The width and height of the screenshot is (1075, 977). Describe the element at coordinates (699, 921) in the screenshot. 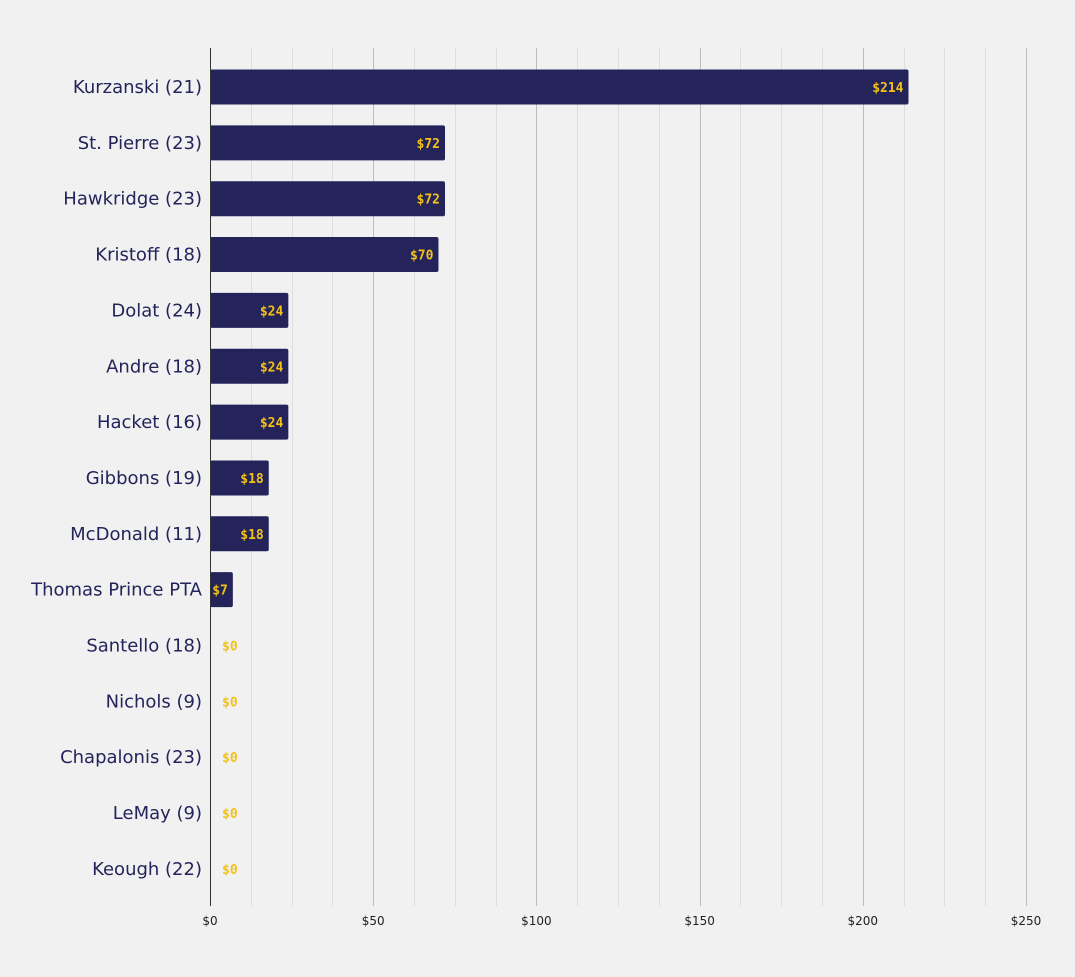

I see `x-tick-label: $150` at that location.